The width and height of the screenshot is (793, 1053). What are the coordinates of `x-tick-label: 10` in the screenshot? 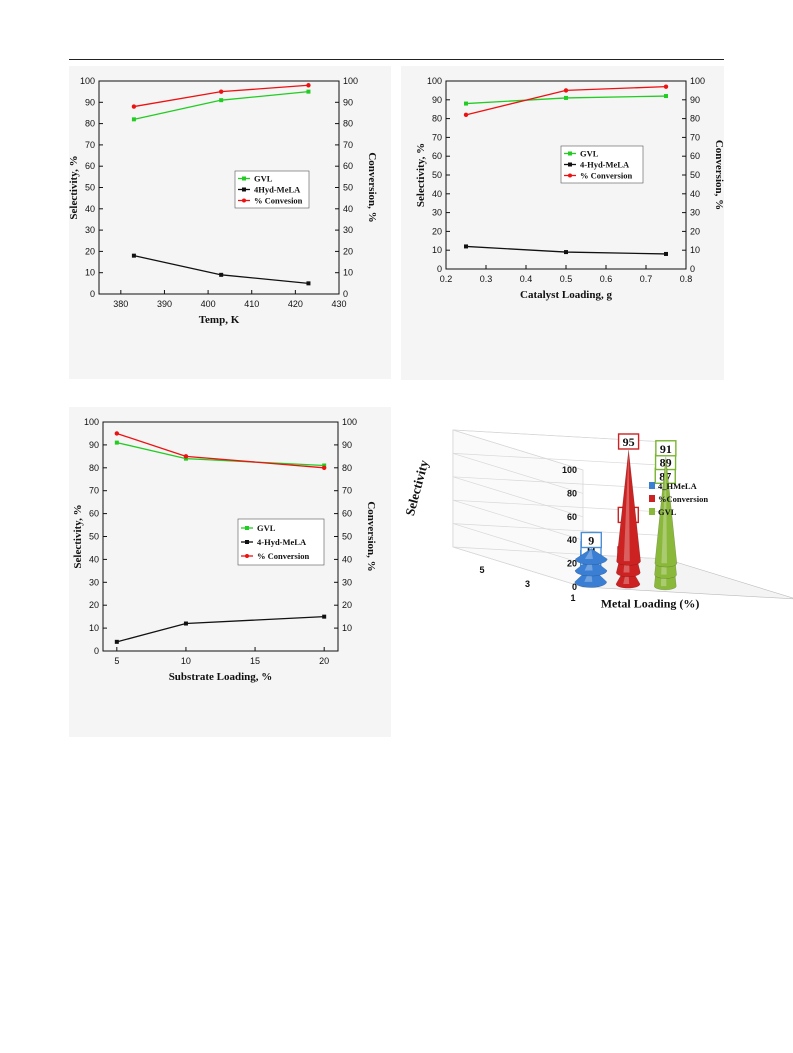 It's located at (186, 661).